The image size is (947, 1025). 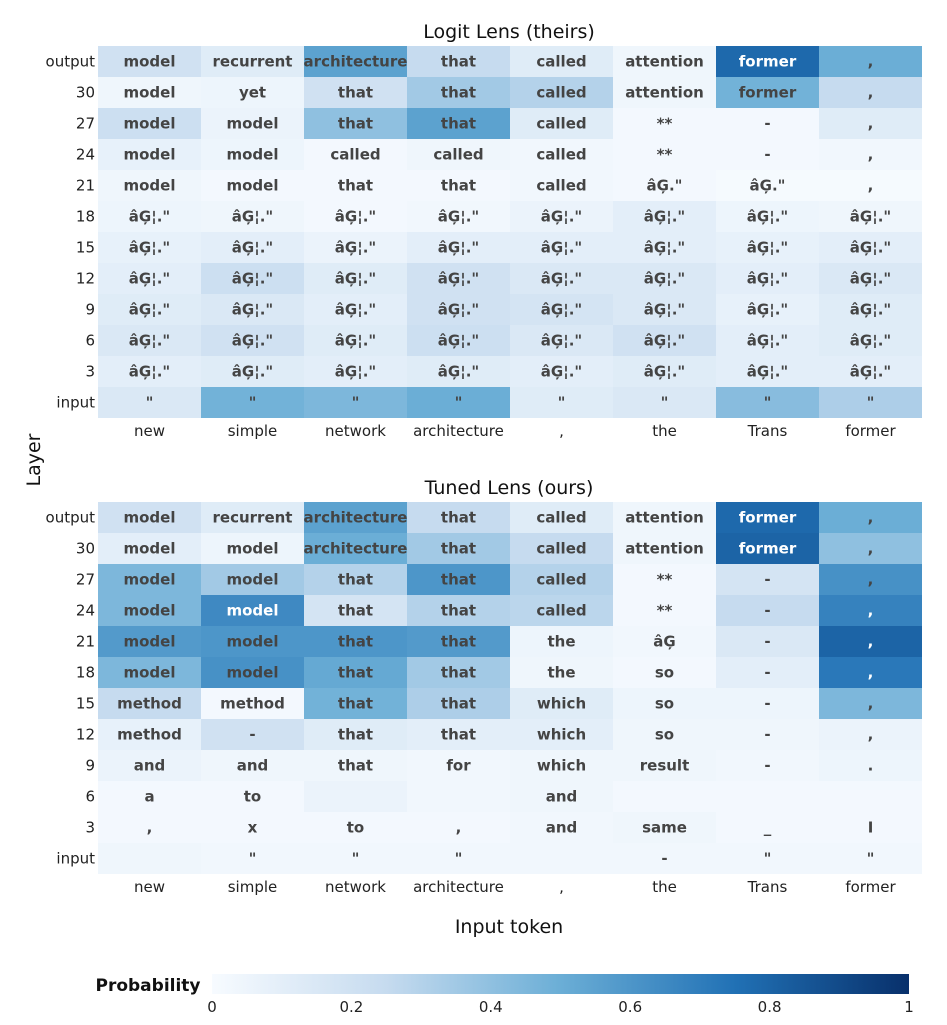 What do you see at coordinates (767, 431) in the screenshot?
I see `column-label: Trans` at bounding box center [767, 431].